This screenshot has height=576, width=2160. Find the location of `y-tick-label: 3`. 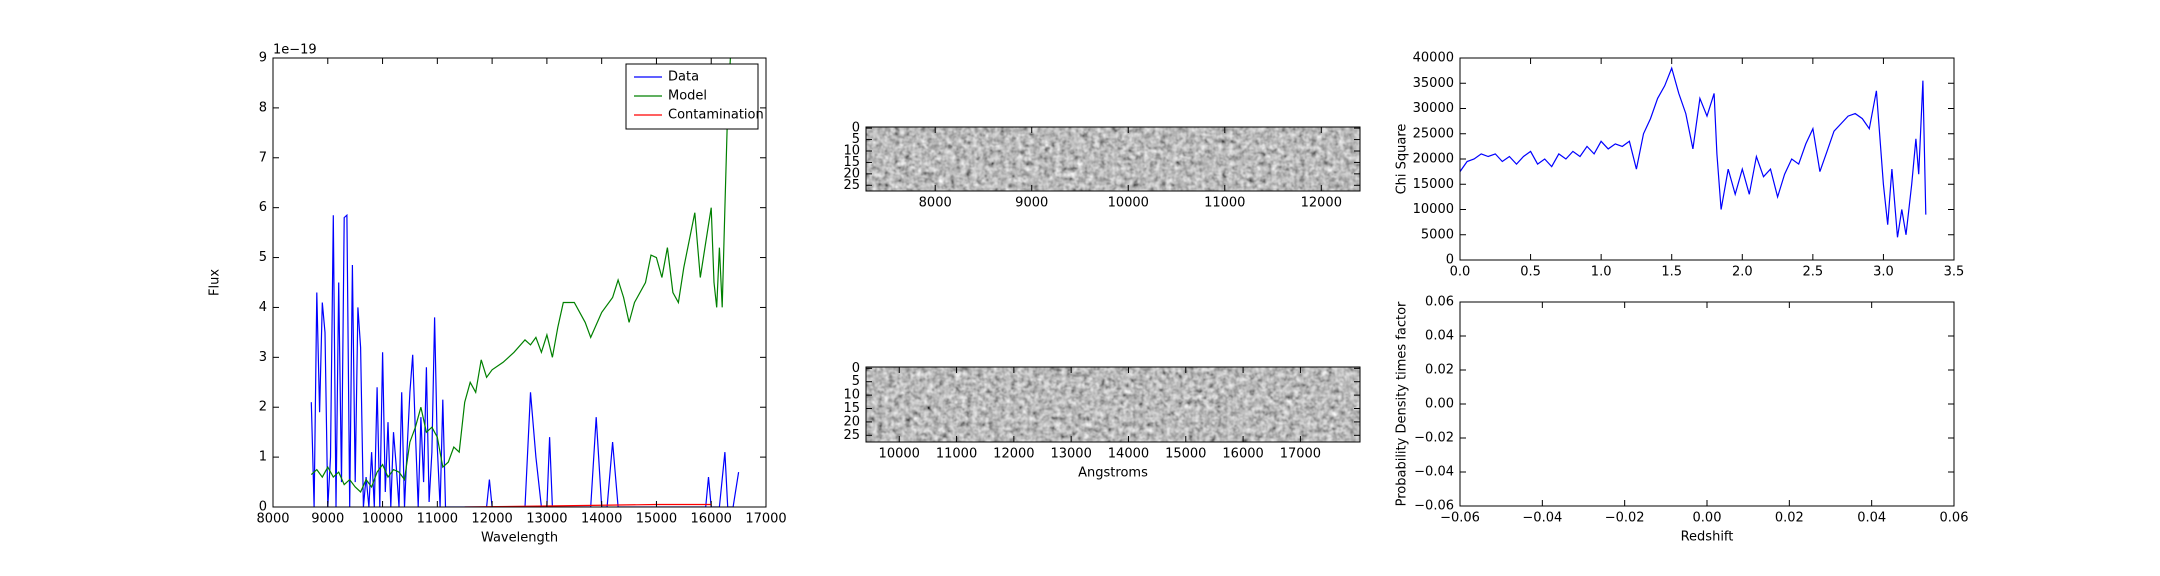

y-tick-label: 3 is located at coordinates (263, 357).